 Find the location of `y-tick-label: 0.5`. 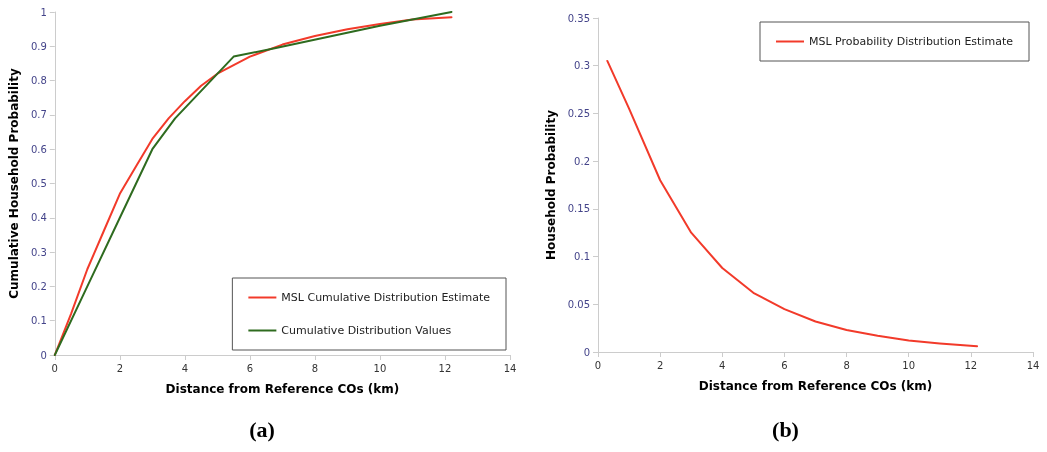

y-tick-label: 0.5 is located at coordinates (38, 183).